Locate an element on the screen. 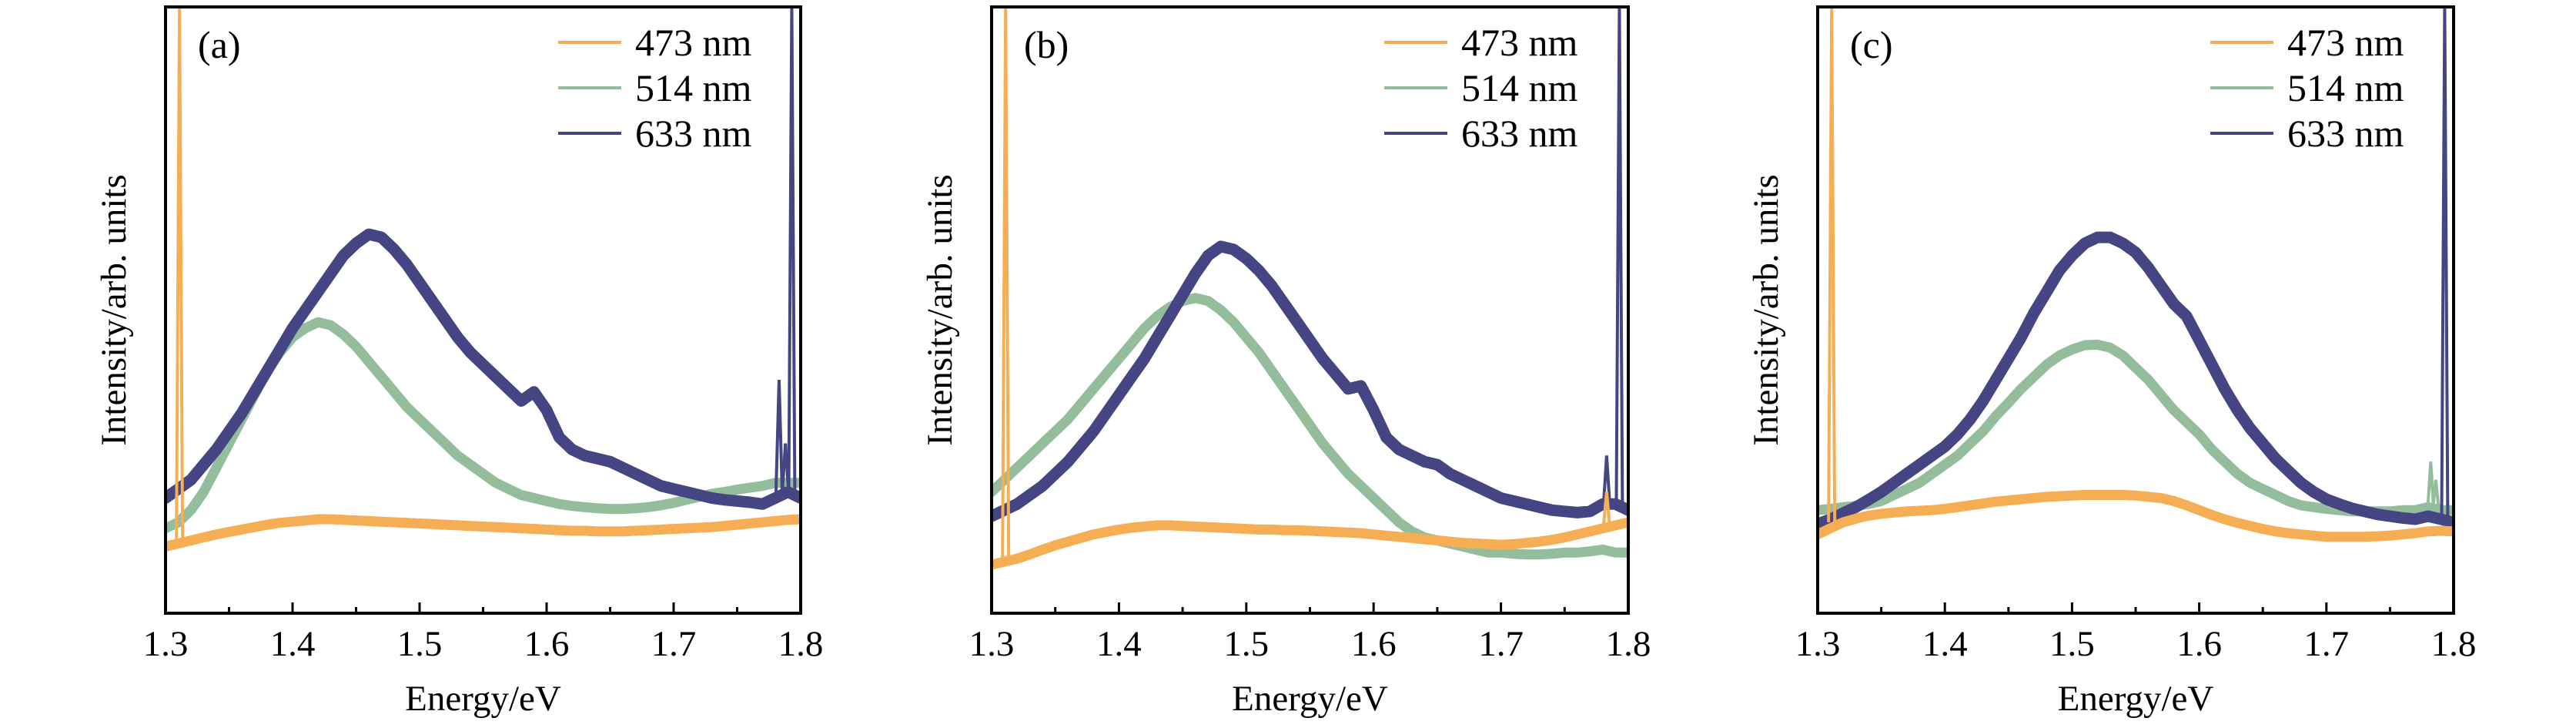  panel-label: (a) is located at coordinates (220, 44).